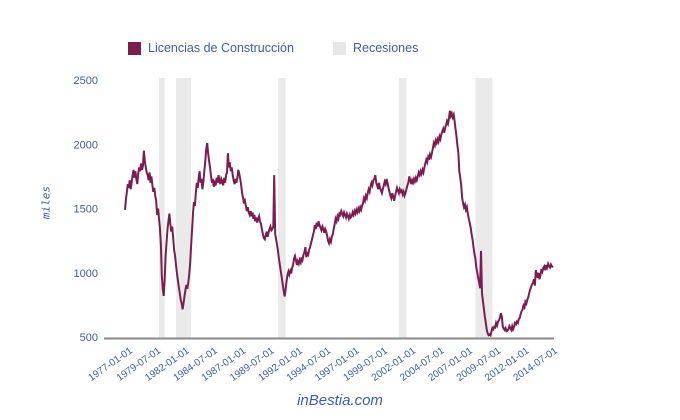 This screenshot has height=420, width=680. Describe the element at coordinates (339, 48) in the screenshot. I see `recessions-swatch-icon` at that location.